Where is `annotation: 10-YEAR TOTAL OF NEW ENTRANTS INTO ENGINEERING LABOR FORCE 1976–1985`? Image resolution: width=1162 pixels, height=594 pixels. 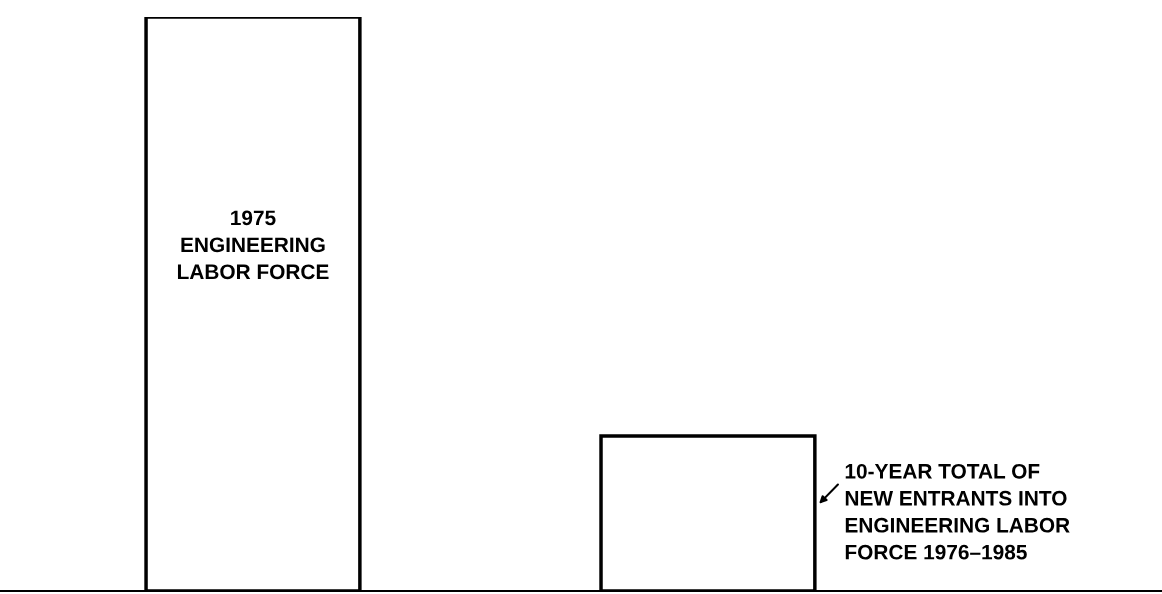
annotation: 10-YEAR TOTAL OF NEW ENTRANTS INTO ENGINEERING LABOR FORCE 1976–1985 is located at coordinates (957, 511).